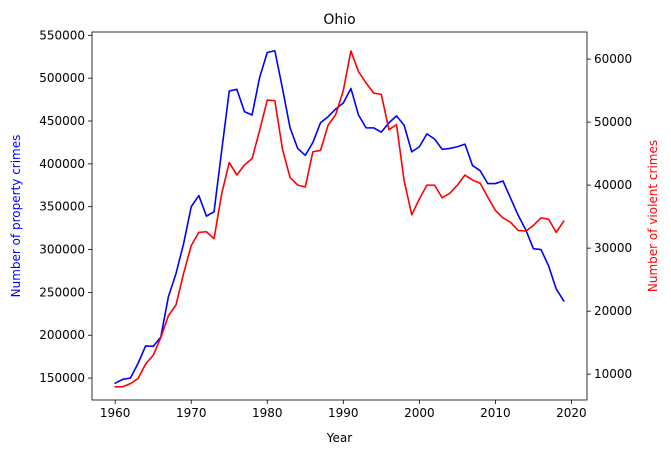 The image size is (671, 459). What do you see at coordinates (62, 164) in the screenshot?
I see `y-left-tick-label: 400000` at bounding box center [62, 164].